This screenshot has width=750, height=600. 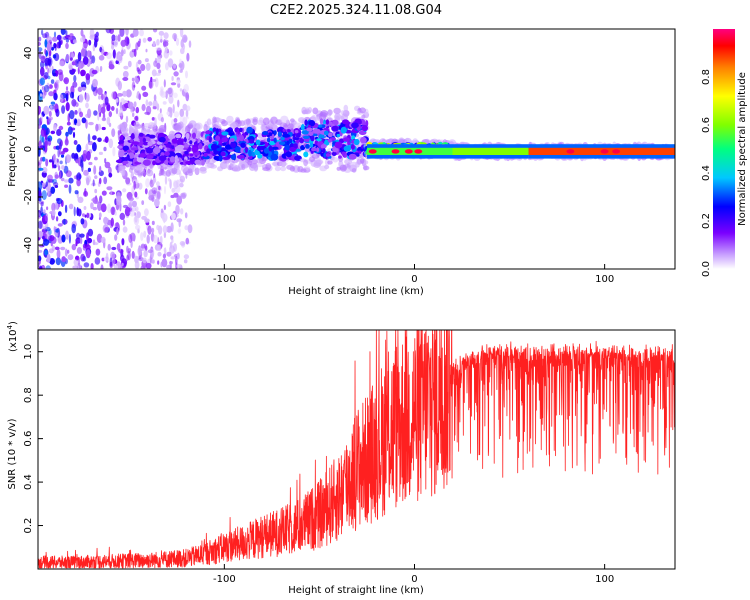 What do you see at coordinates (10, 326) in the screenshot?
I see `snr-multiplier-exp: 4` at bounding box center [10, 326].